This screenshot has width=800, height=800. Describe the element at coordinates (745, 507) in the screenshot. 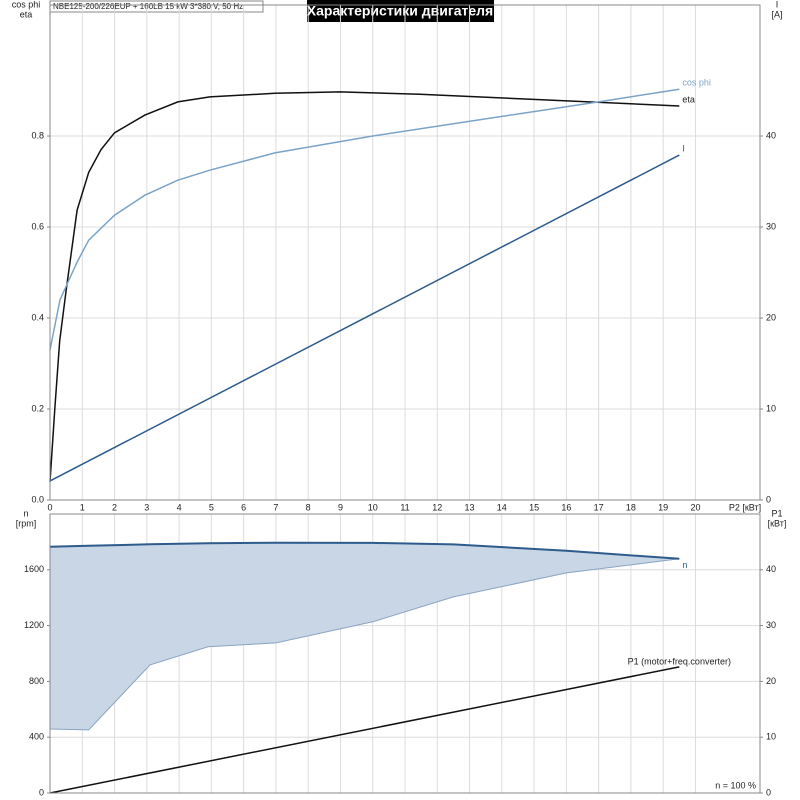

I see `x-axis-label: P2 [кВт]` at that location.